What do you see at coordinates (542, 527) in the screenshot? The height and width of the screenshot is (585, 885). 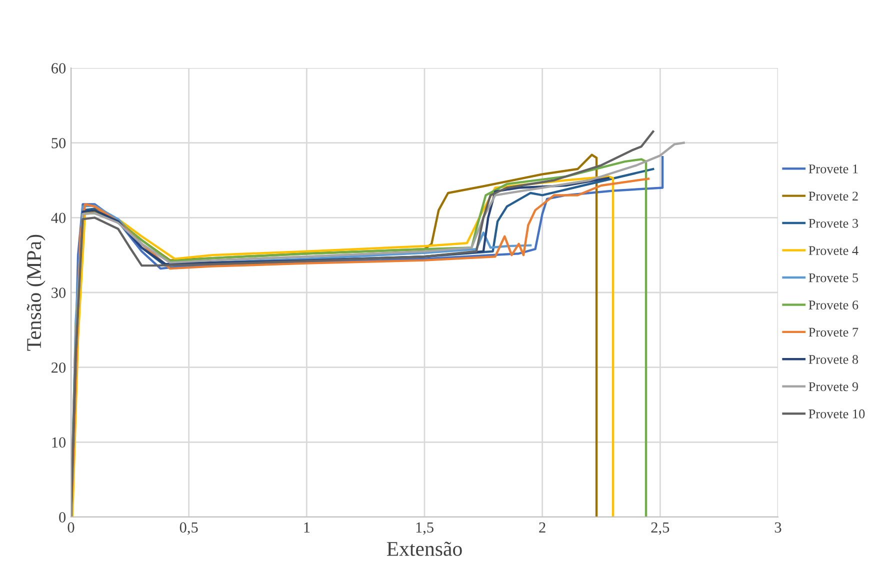 I see `x-tick-label: 2` at bounding box center [542, 527].